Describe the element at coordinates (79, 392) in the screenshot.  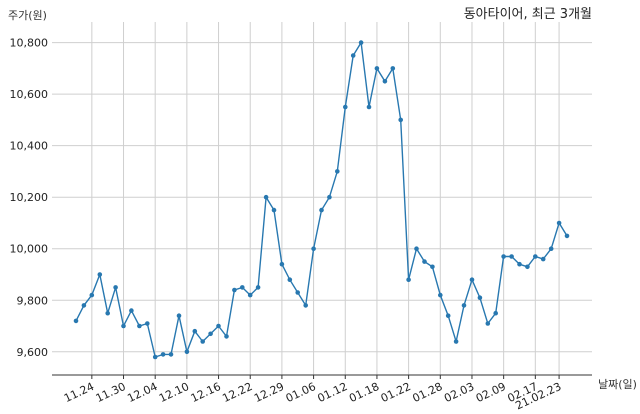
I see `x-tick-label: 11.24` at that location.